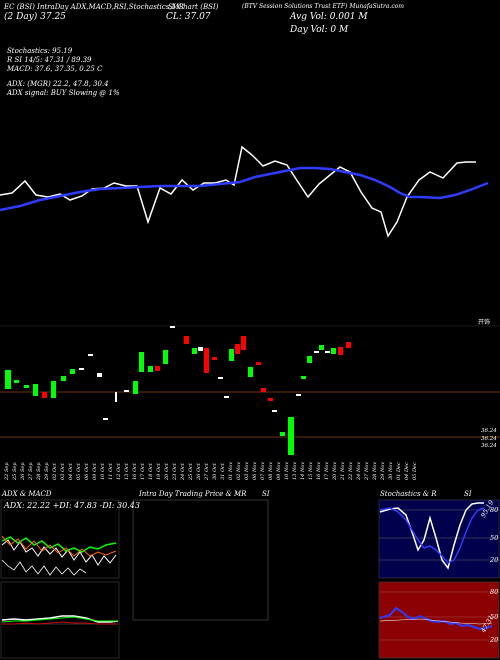 This screenshot has height=660, width=500. What do you see at coordinates (311, 470) in the screenshot?
I see `date-label: 15 Nov` at bounding box center [311, 470].